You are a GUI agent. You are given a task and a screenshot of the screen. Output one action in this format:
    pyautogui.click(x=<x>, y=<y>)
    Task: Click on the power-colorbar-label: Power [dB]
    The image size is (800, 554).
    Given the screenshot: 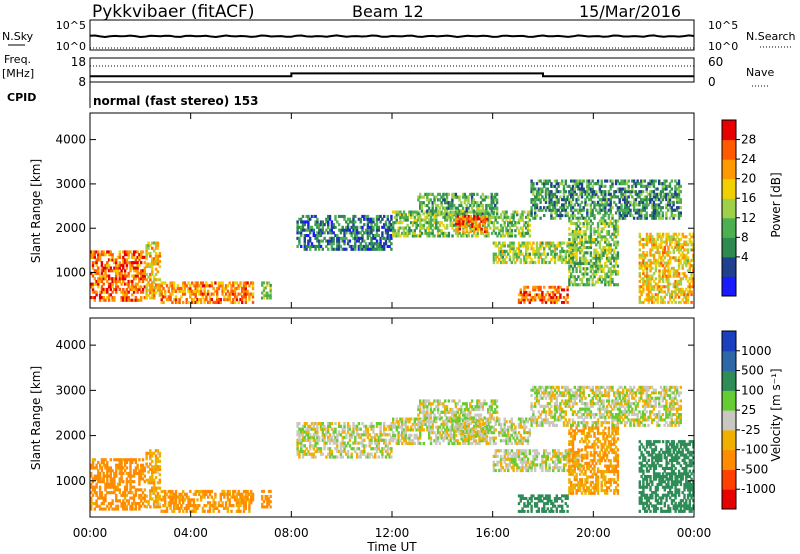 What is the action you would take?
    pyautogui.click(x=776, y=204)
    